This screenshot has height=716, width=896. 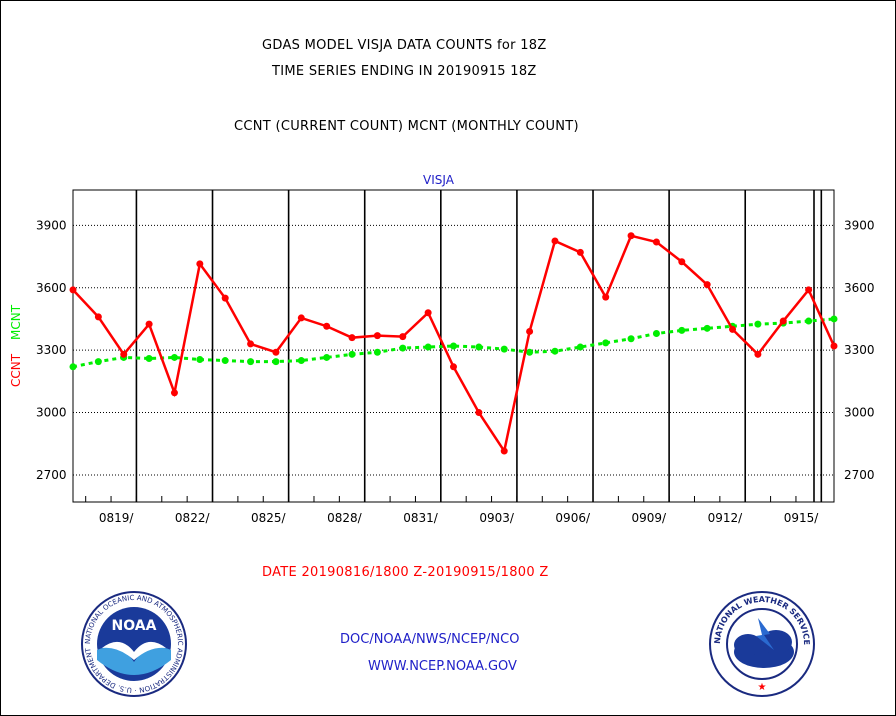 I want to click on nws-logo: NATIONAL WEATHER SERVICE ★, so click(x=762, y=644).